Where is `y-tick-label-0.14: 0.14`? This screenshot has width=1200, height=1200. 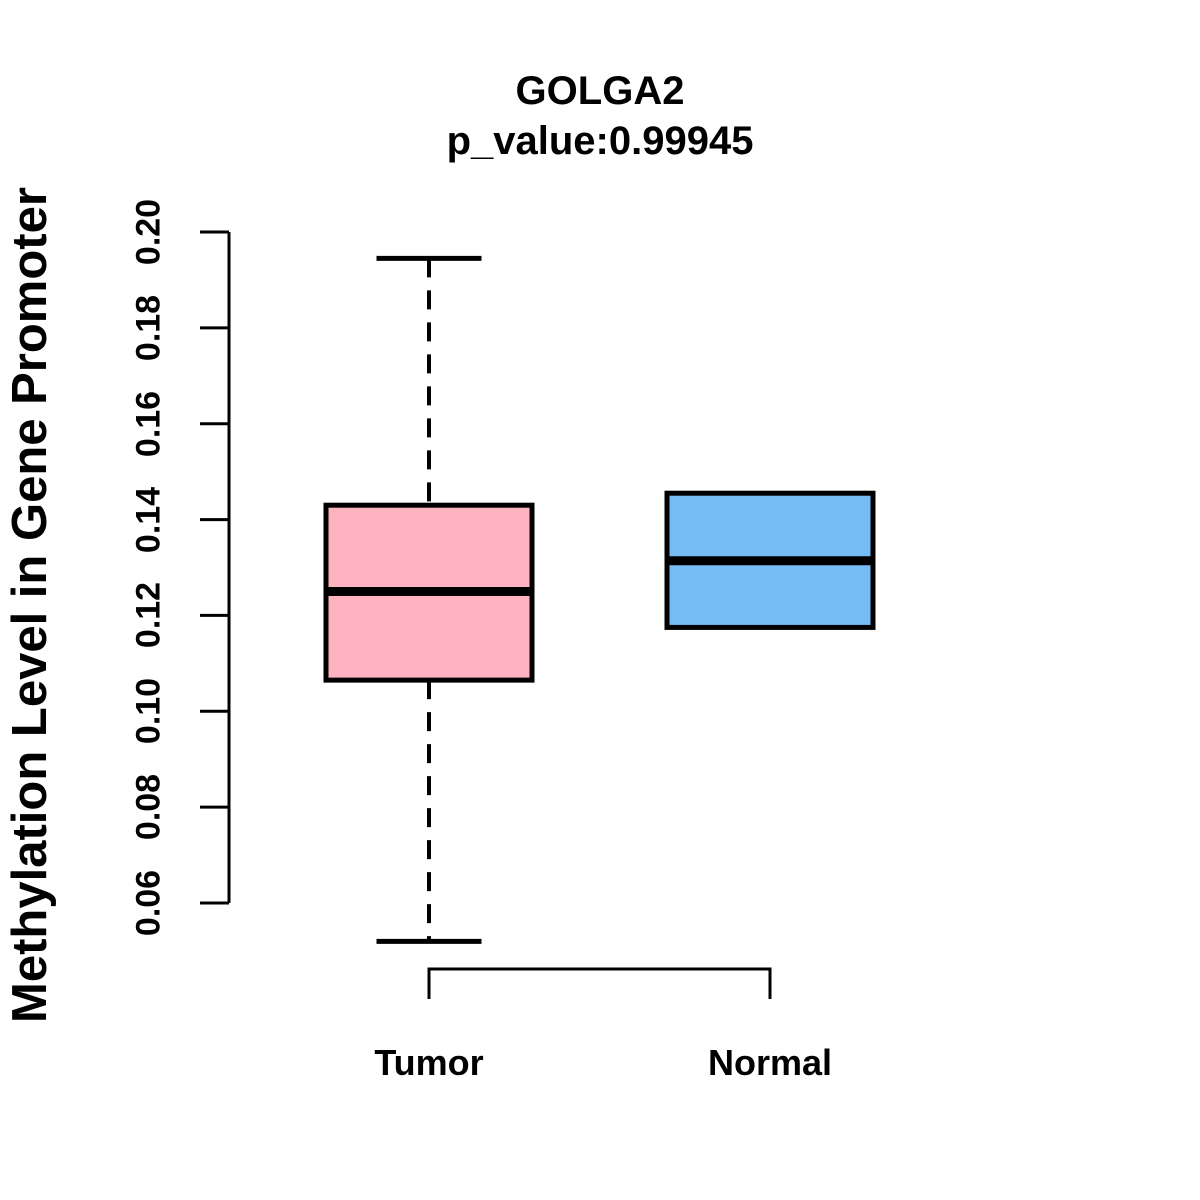
y-tick-label-0.14: 0.14 is located at coordinates (148, 519).